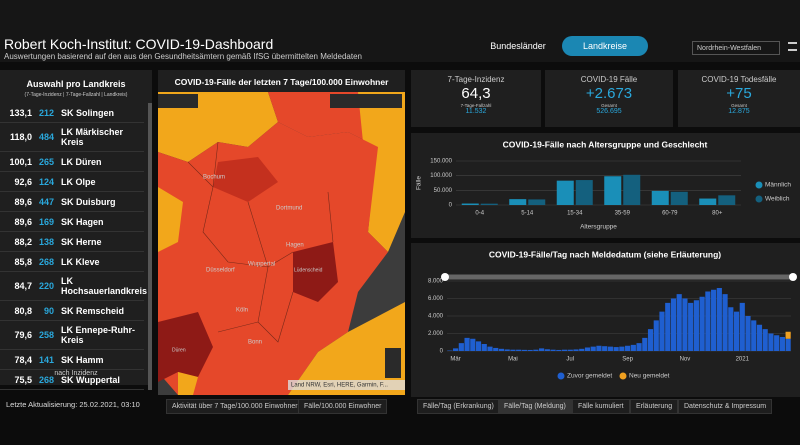 Image resolution: width=800 pixels, height=445 pixels. Describe the element at coordinates (739, 111) in the screenshot. I see `kpi-sub-value: 12.875` at that location.